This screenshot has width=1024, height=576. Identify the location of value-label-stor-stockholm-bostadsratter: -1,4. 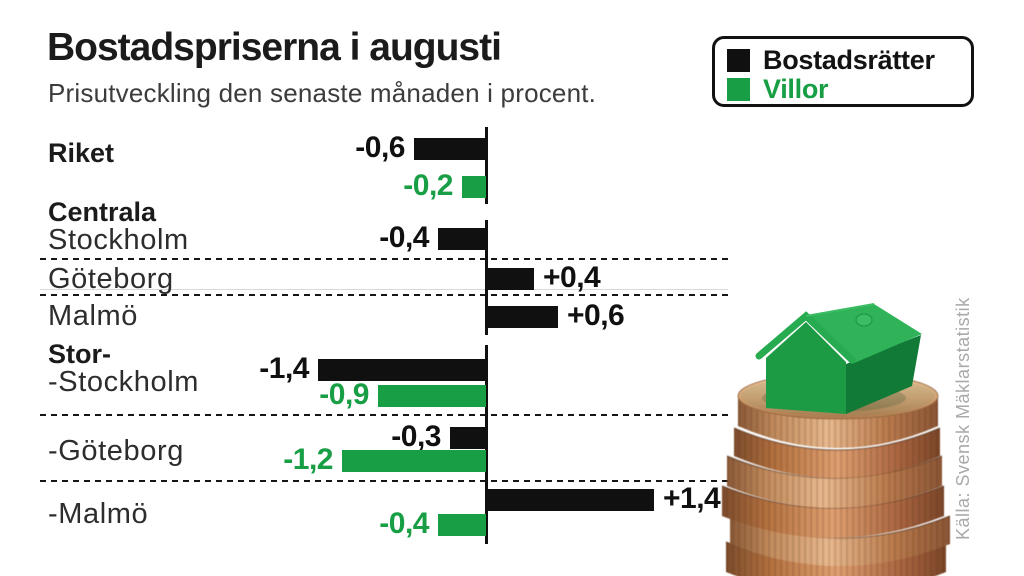
(284, 368).